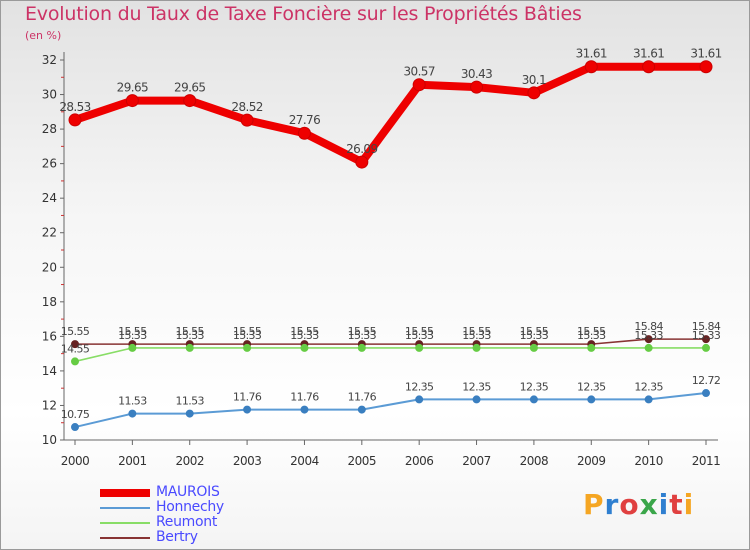 The width and height of the screenshot is (750, 550). What do you see at coordinates (190, 507) in the screenshot?
I see `legend-label: Honnechy` at bounding box center [190, 507].